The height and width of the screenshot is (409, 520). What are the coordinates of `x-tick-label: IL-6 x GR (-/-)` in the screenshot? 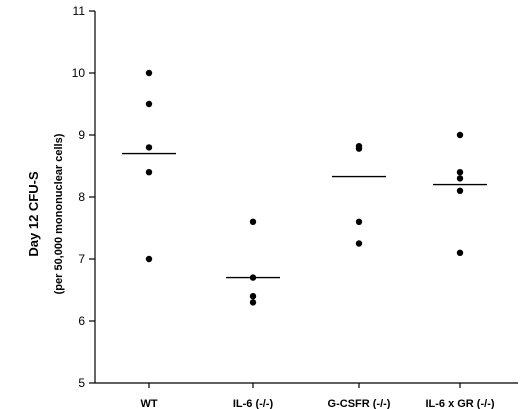 It's located at (459, 403).